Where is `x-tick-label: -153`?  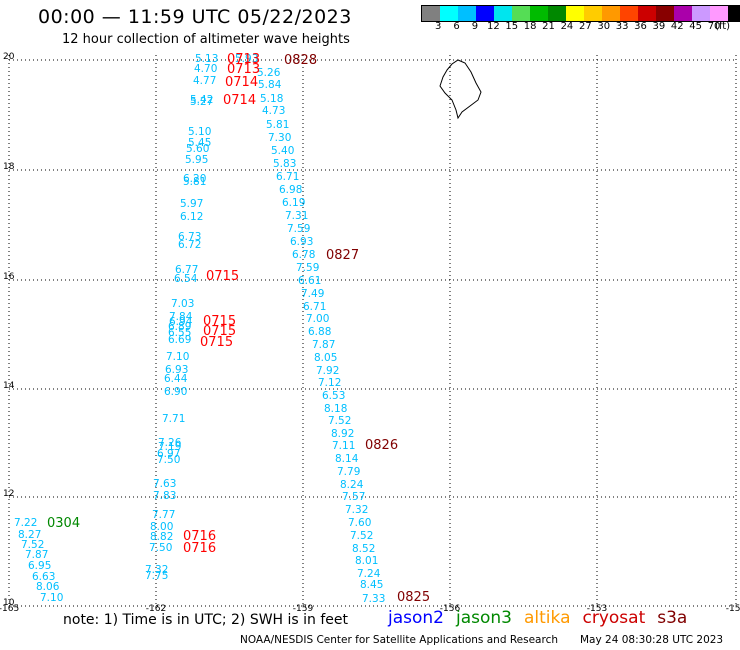 x-tick-label: -153 is located at coordinates (597, 609).